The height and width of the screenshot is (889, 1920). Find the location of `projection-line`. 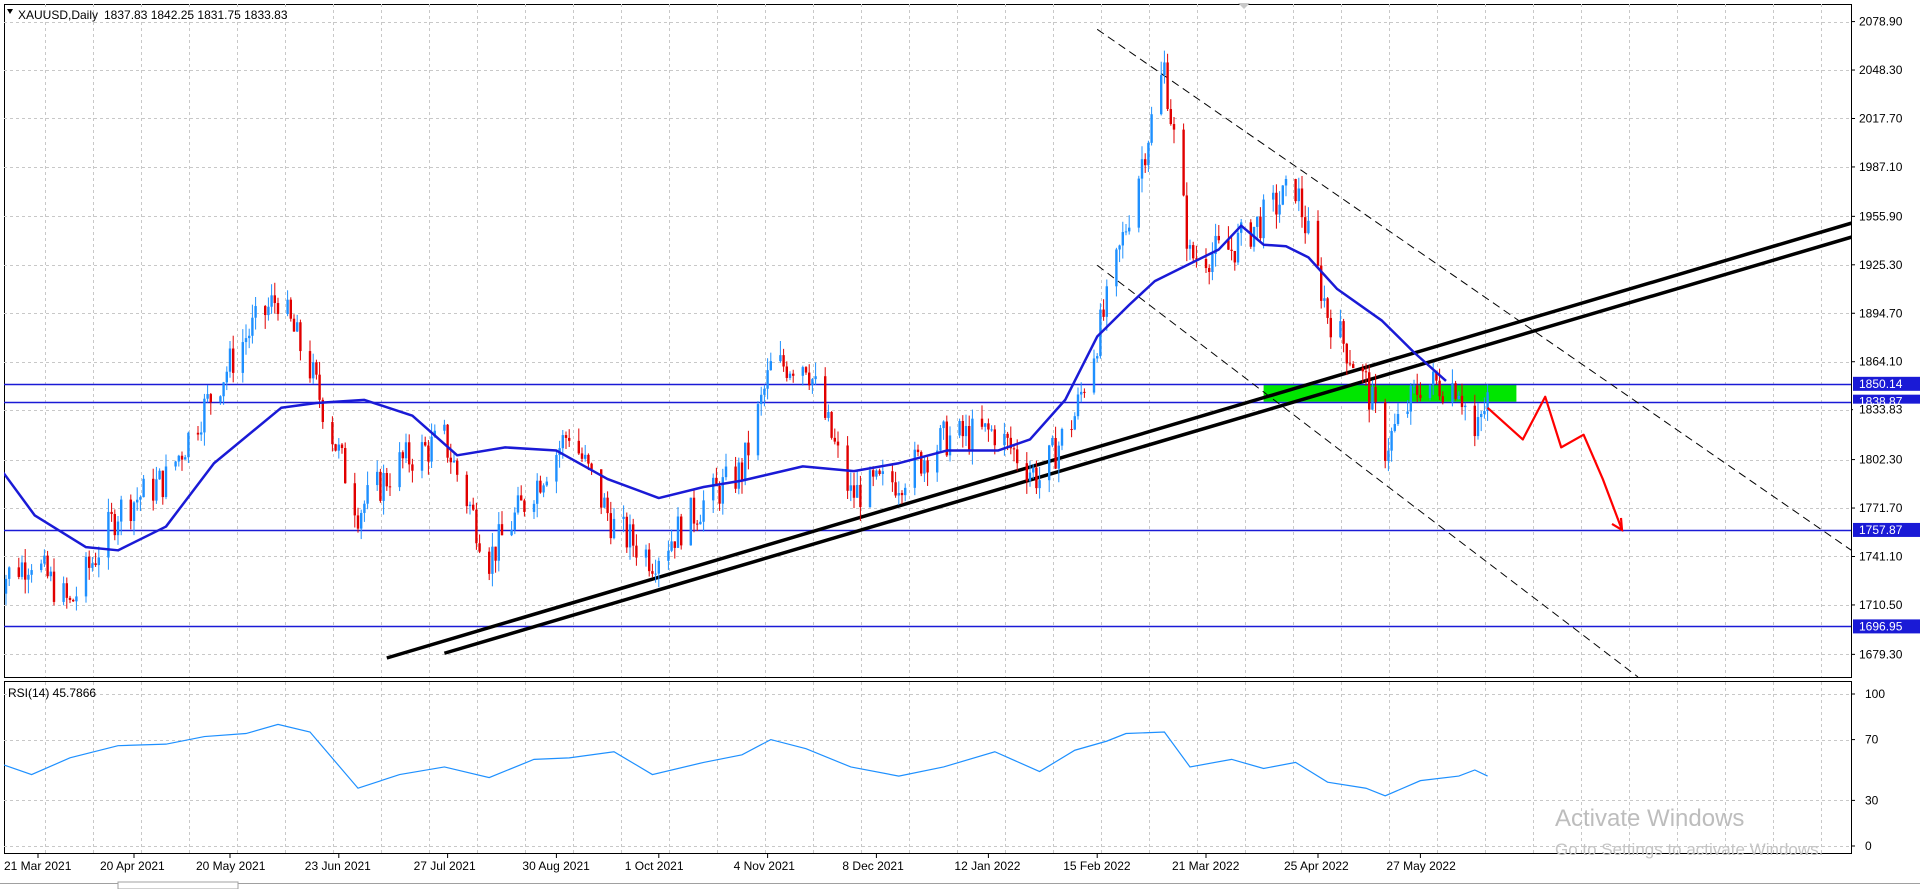

projection-line is located at coordinates (1555, 463).